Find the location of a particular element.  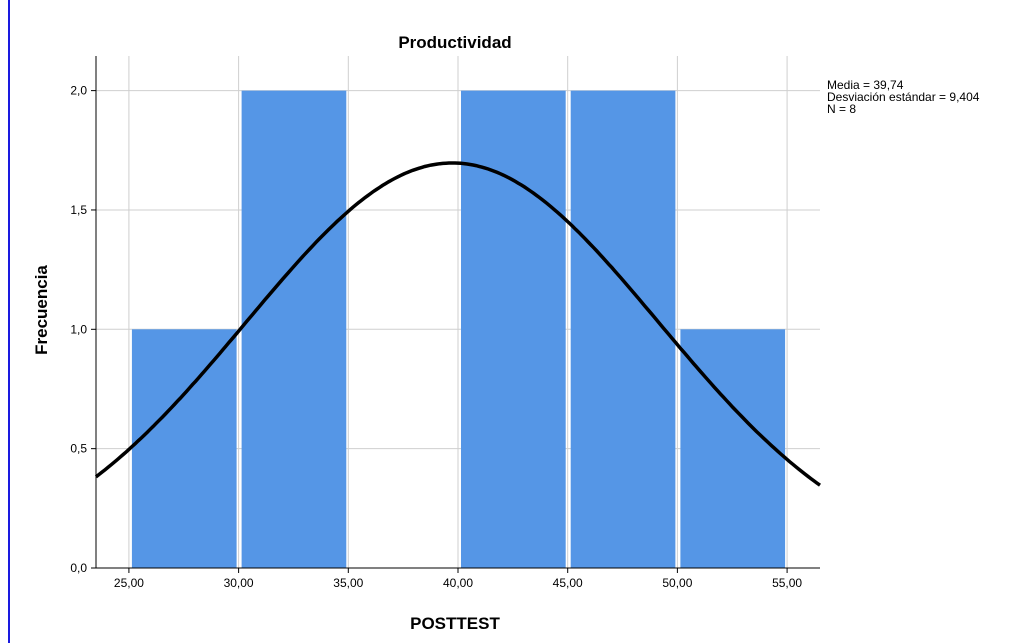

y-axis-title: Frecuencia is located at coordinates (41, 310).